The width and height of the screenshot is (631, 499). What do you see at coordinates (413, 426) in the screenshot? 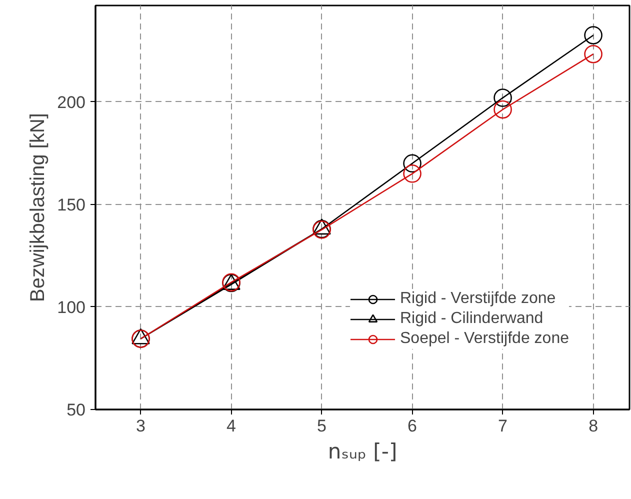
I see `x-tick-label: 6` at bounding box center [413, 426].